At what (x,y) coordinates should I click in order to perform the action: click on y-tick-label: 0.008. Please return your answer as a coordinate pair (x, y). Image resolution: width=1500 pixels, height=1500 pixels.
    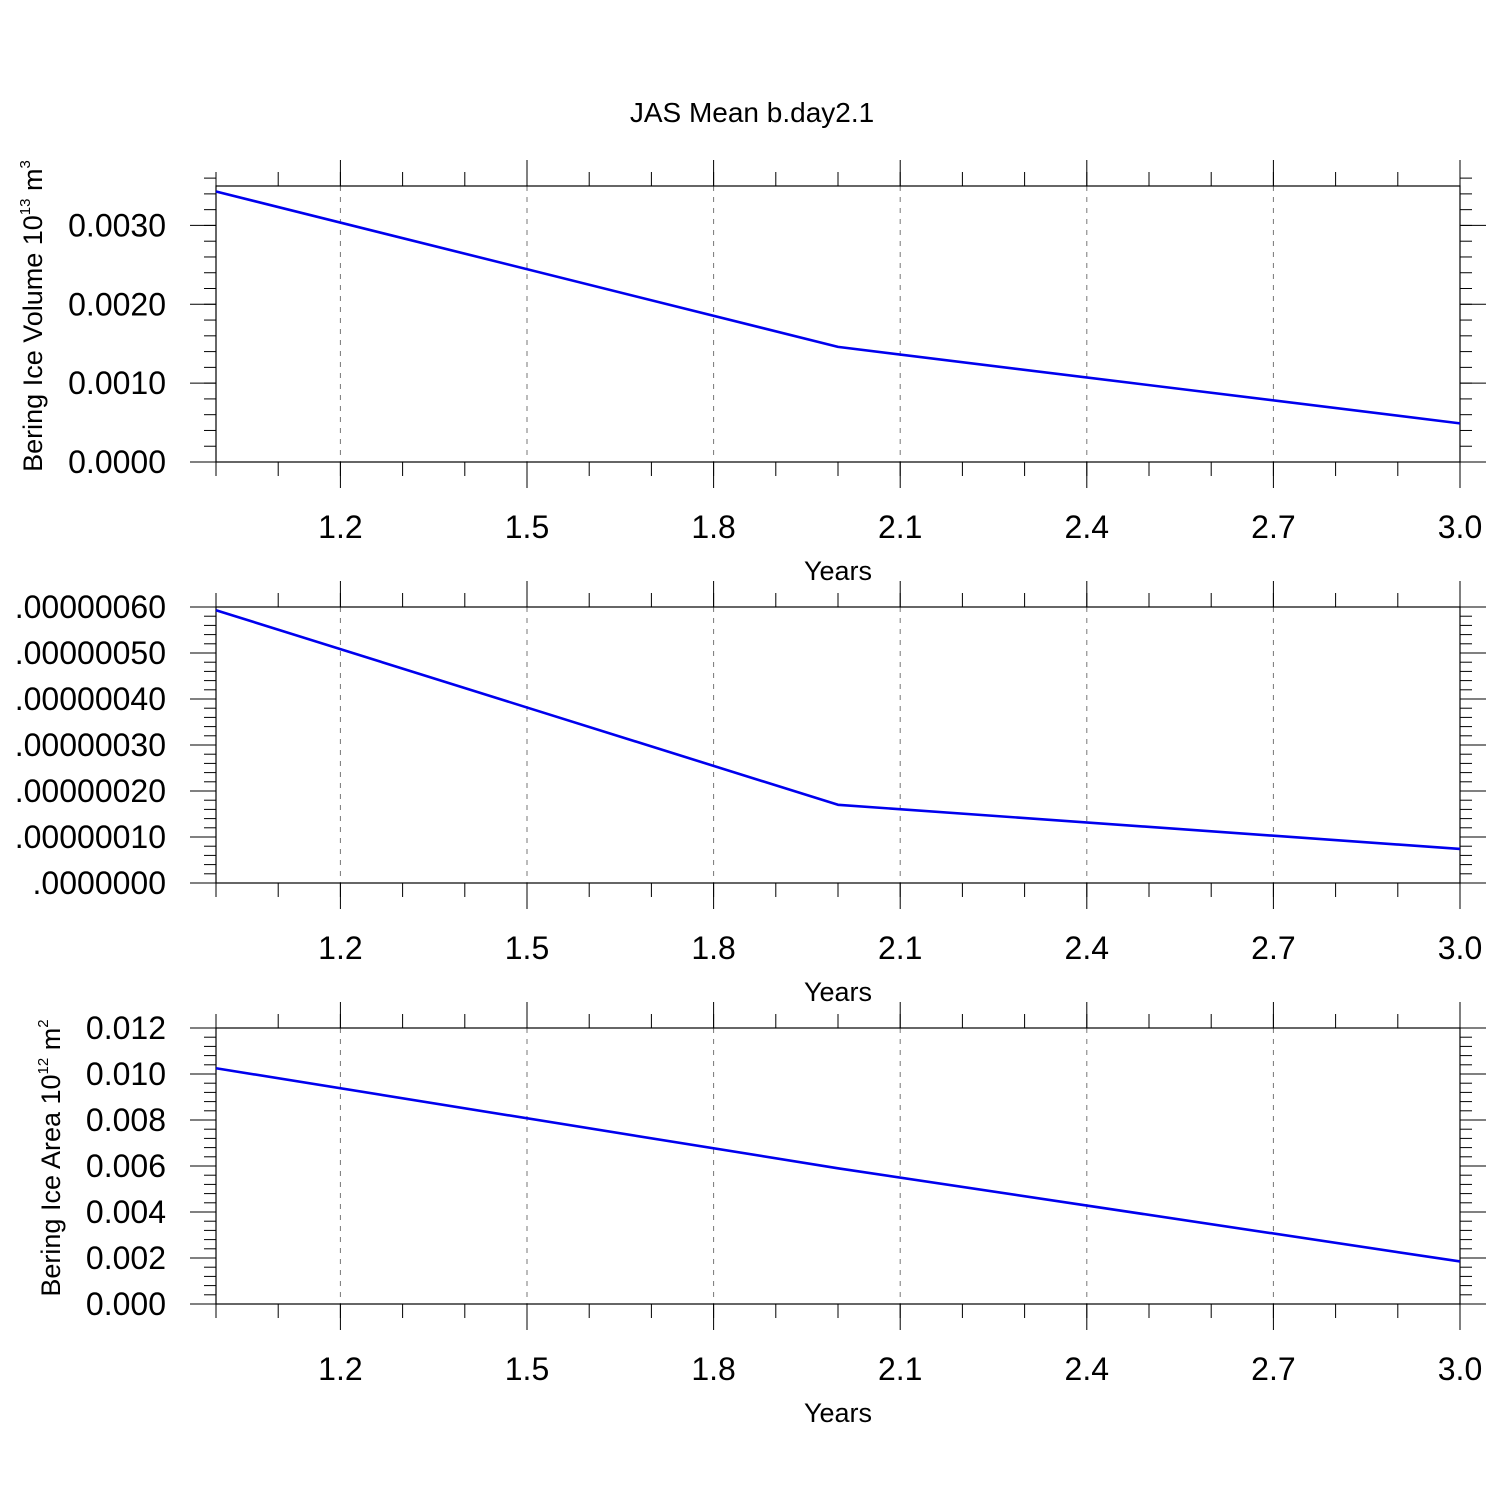
    Looking at the image, I should click on (126, 1120).